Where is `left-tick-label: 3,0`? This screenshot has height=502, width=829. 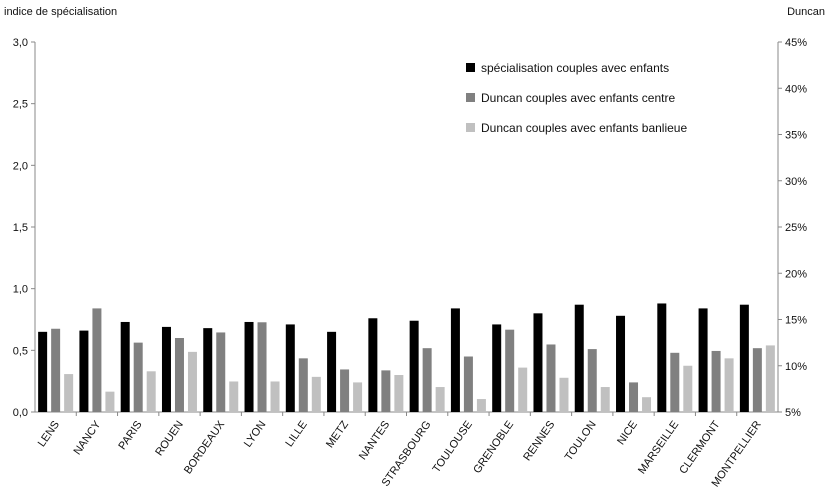 left-tick-label: 3,0 is located at coordinates (20, 43).